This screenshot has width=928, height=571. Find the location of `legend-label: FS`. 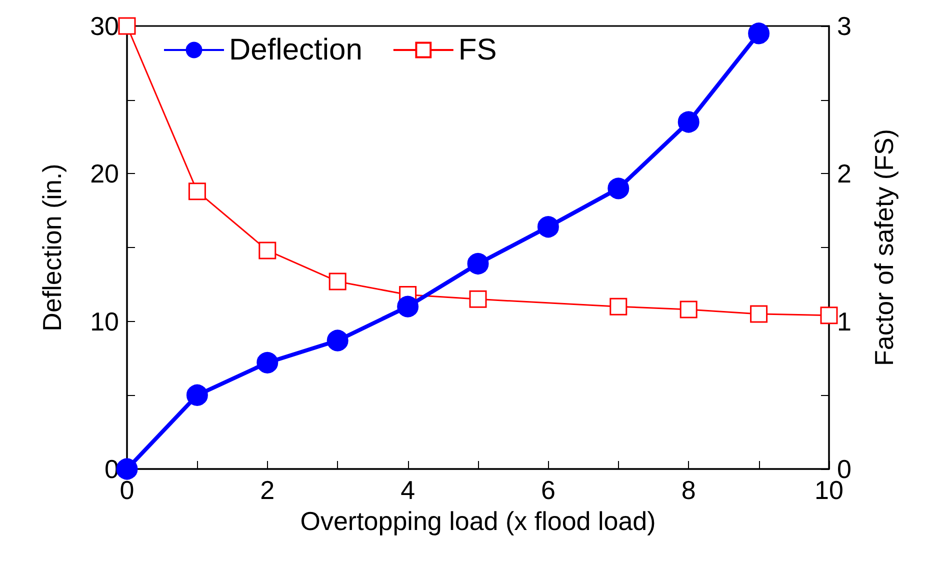

legend-label: FS is located at coordinates (477, 50).